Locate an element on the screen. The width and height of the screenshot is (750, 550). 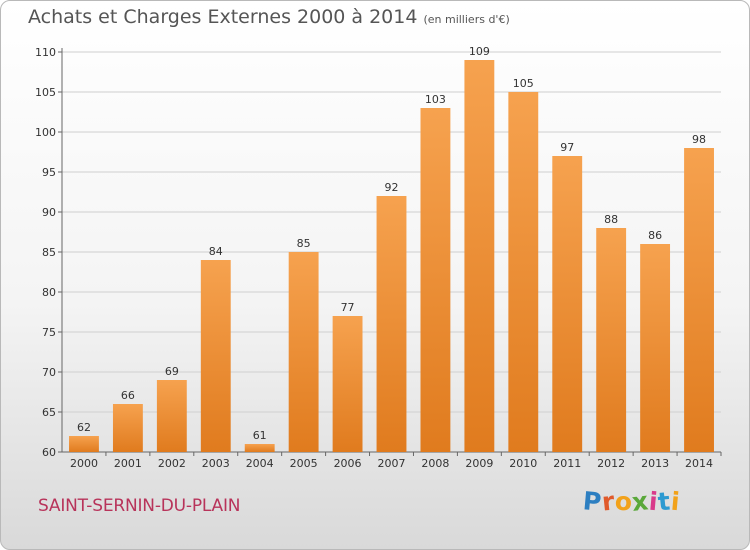
y-tick-label: 65 is located at coordinates (49, 412).